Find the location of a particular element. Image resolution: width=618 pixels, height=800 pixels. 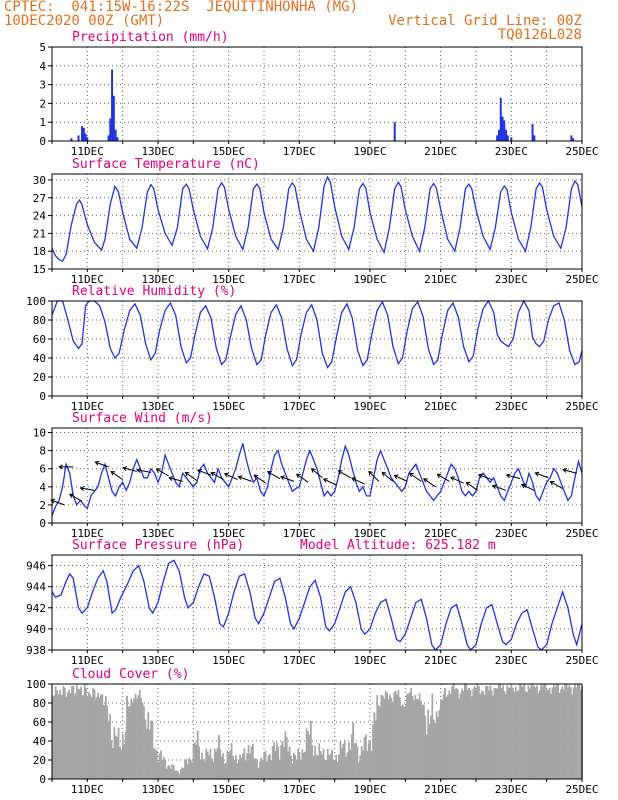

y-tick-label: 60 is located at coordinates (39, 339).